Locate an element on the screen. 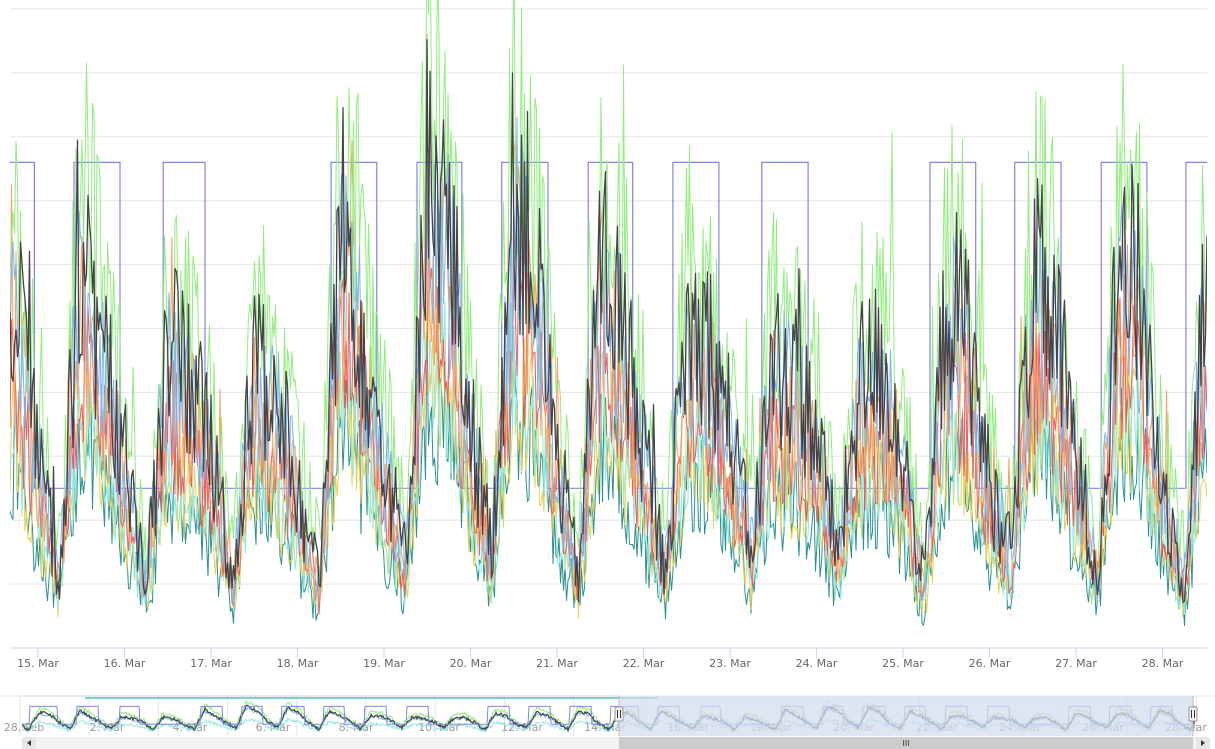 The image size is (1215, 749). scrollbar-grip: III is located at coordinates (905, 743).